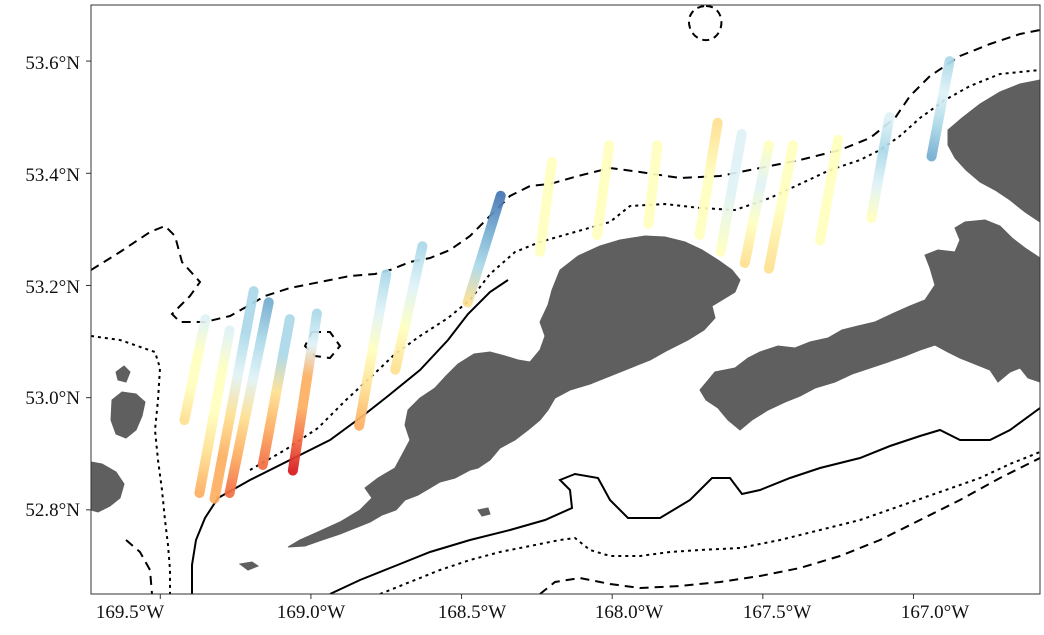  Describe the element at coordinates (52, 175) in the screenshot. I see `y-tick-label: 53.4°N` at that location.